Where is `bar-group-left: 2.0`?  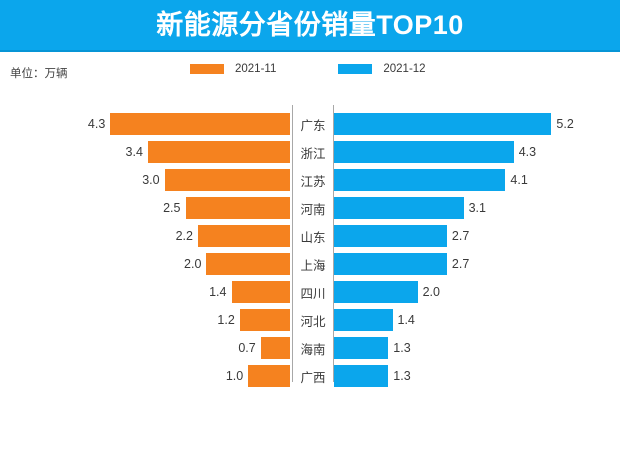
bar-group-left: 2.0 is located at coordinates (145, 264).